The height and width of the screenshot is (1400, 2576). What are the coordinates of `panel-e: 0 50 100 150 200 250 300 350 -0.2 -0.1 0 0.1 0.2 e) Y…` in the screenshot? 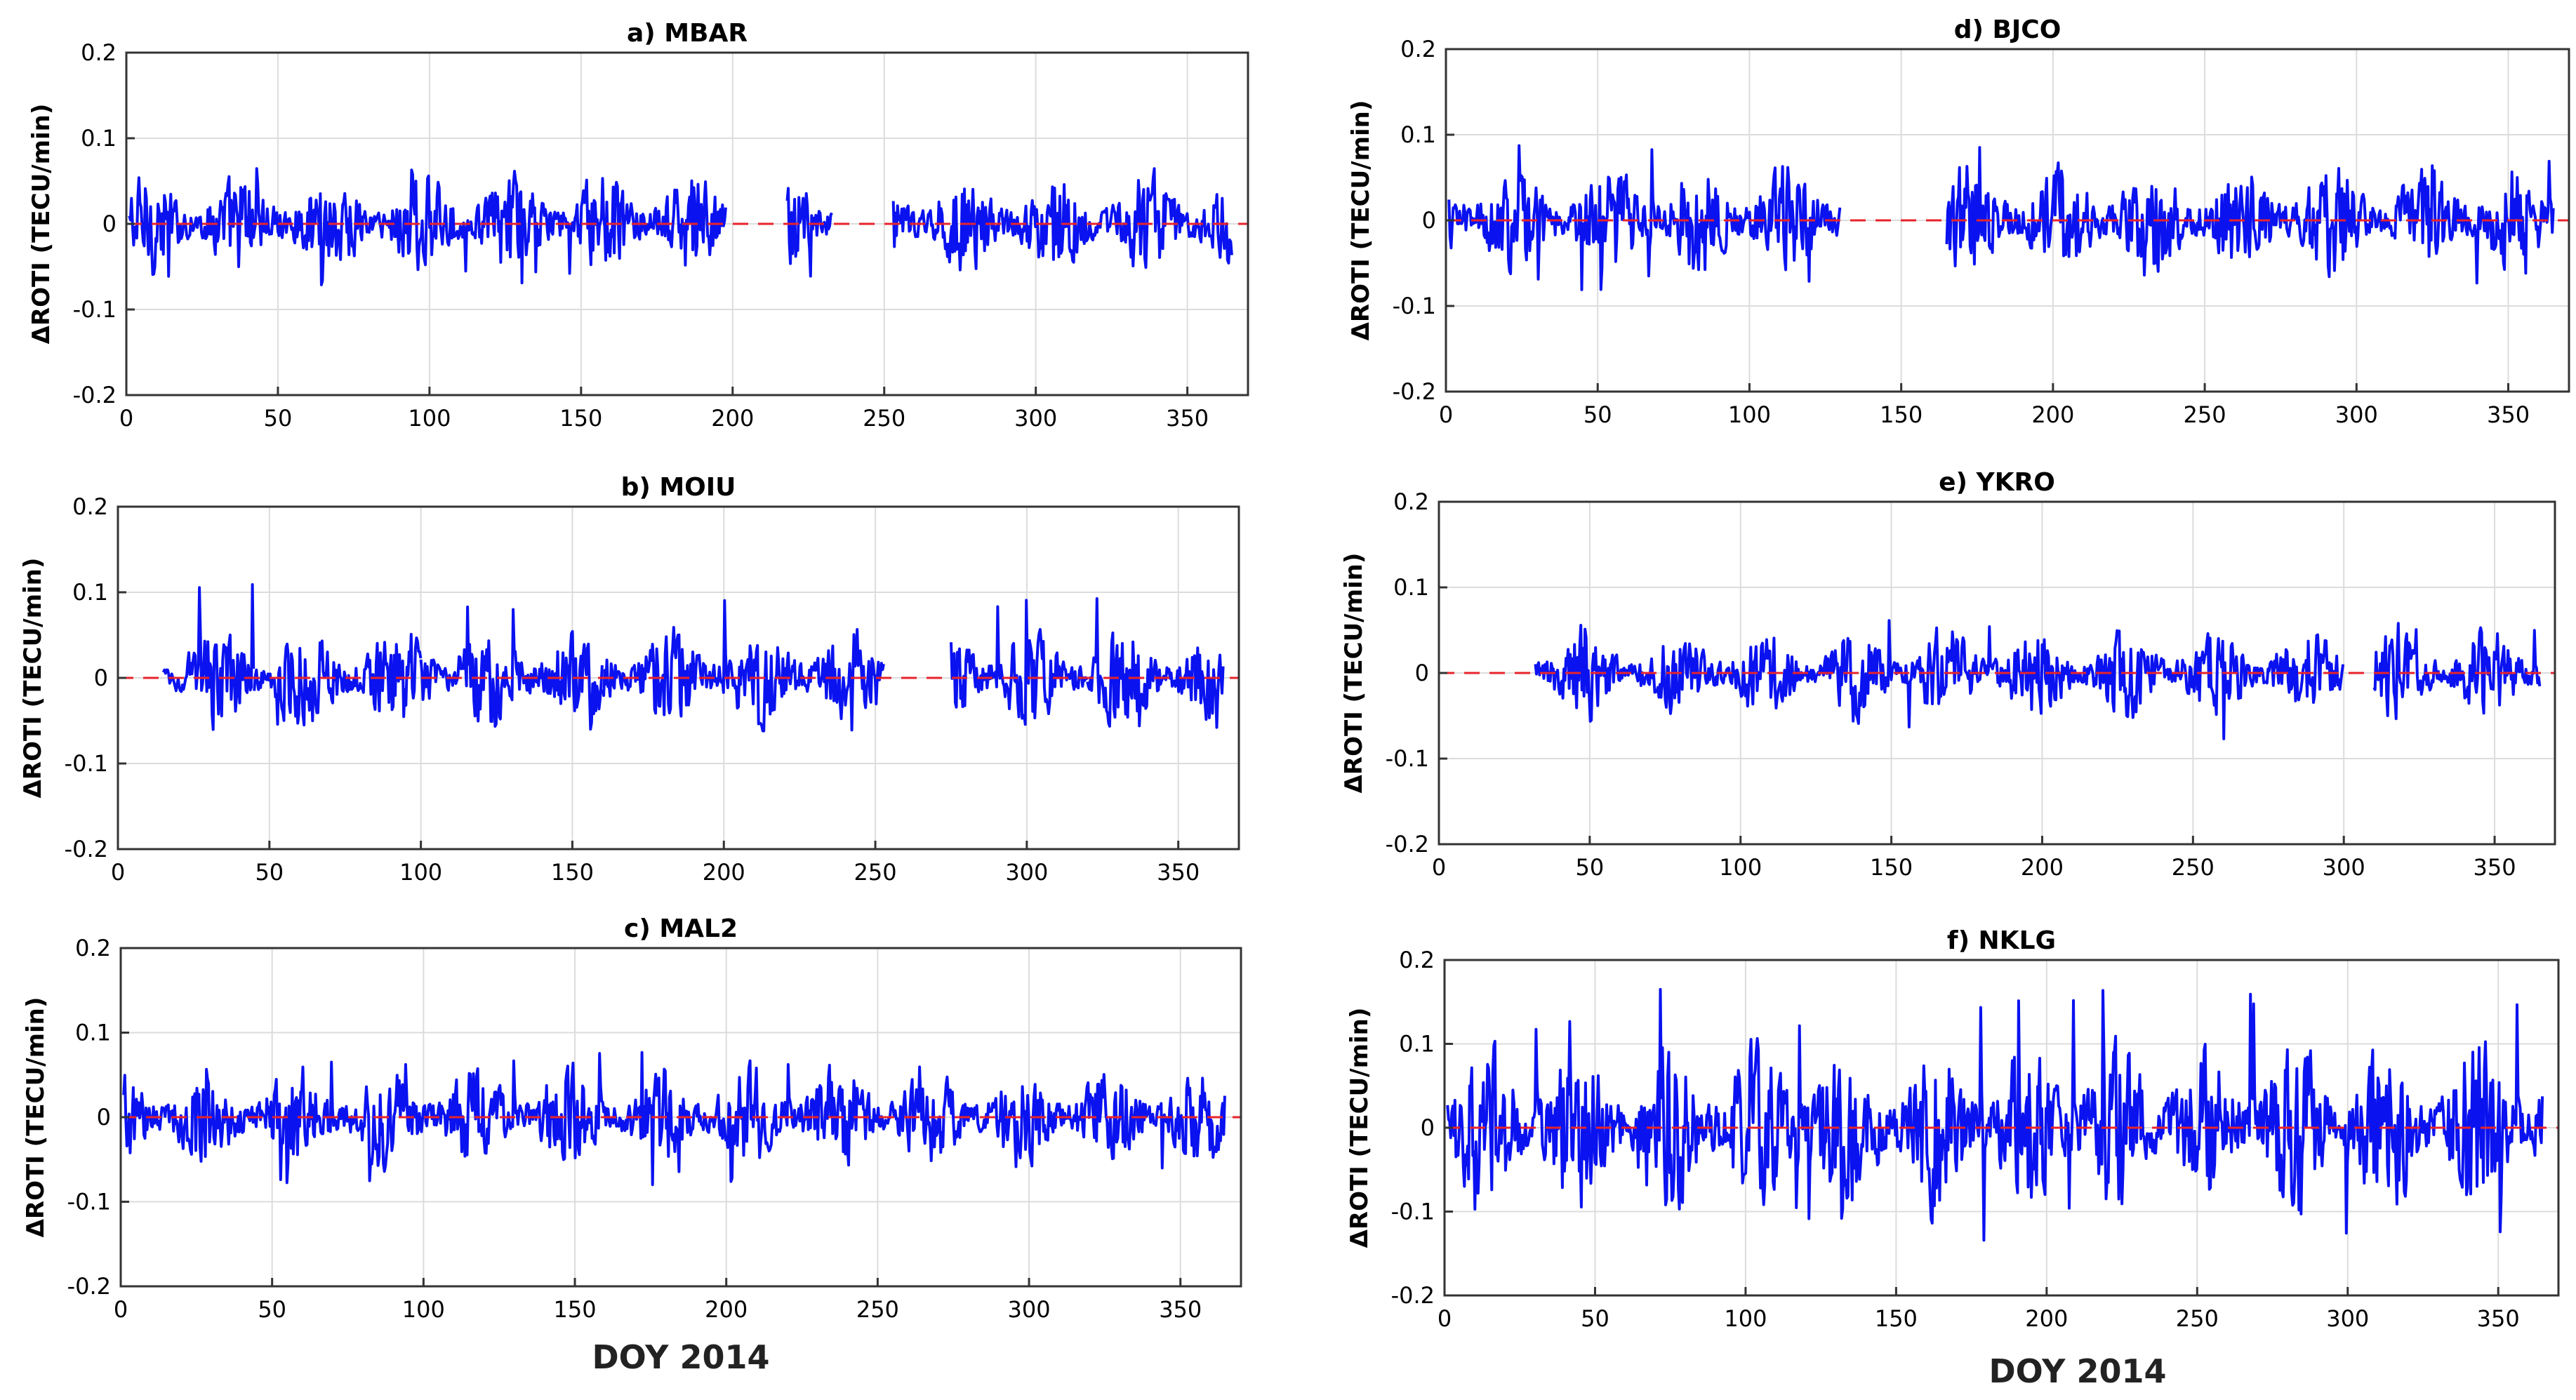 It's located at (1948, 674).